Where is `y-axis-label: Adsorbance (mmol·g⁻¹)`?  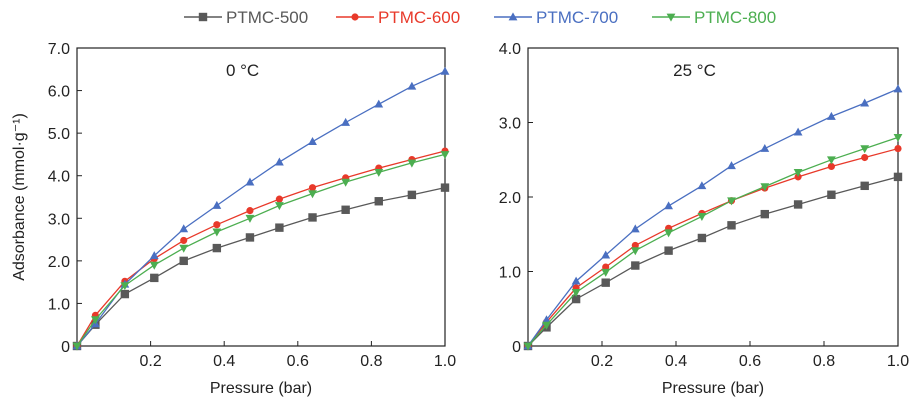
y-axis-label: Adsorbance (mmol·g⁻¹) is located at coordinates (19, 197).